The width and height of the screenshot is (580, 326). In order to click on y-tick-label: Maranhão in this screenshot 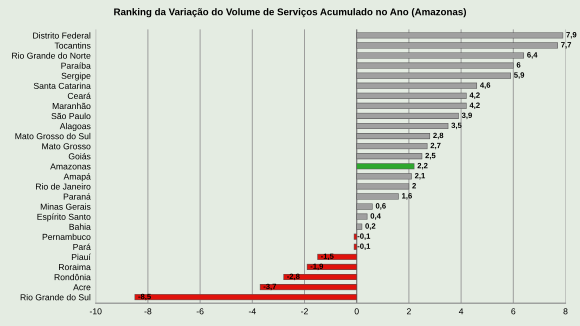, I will do `click(71, 106)`.